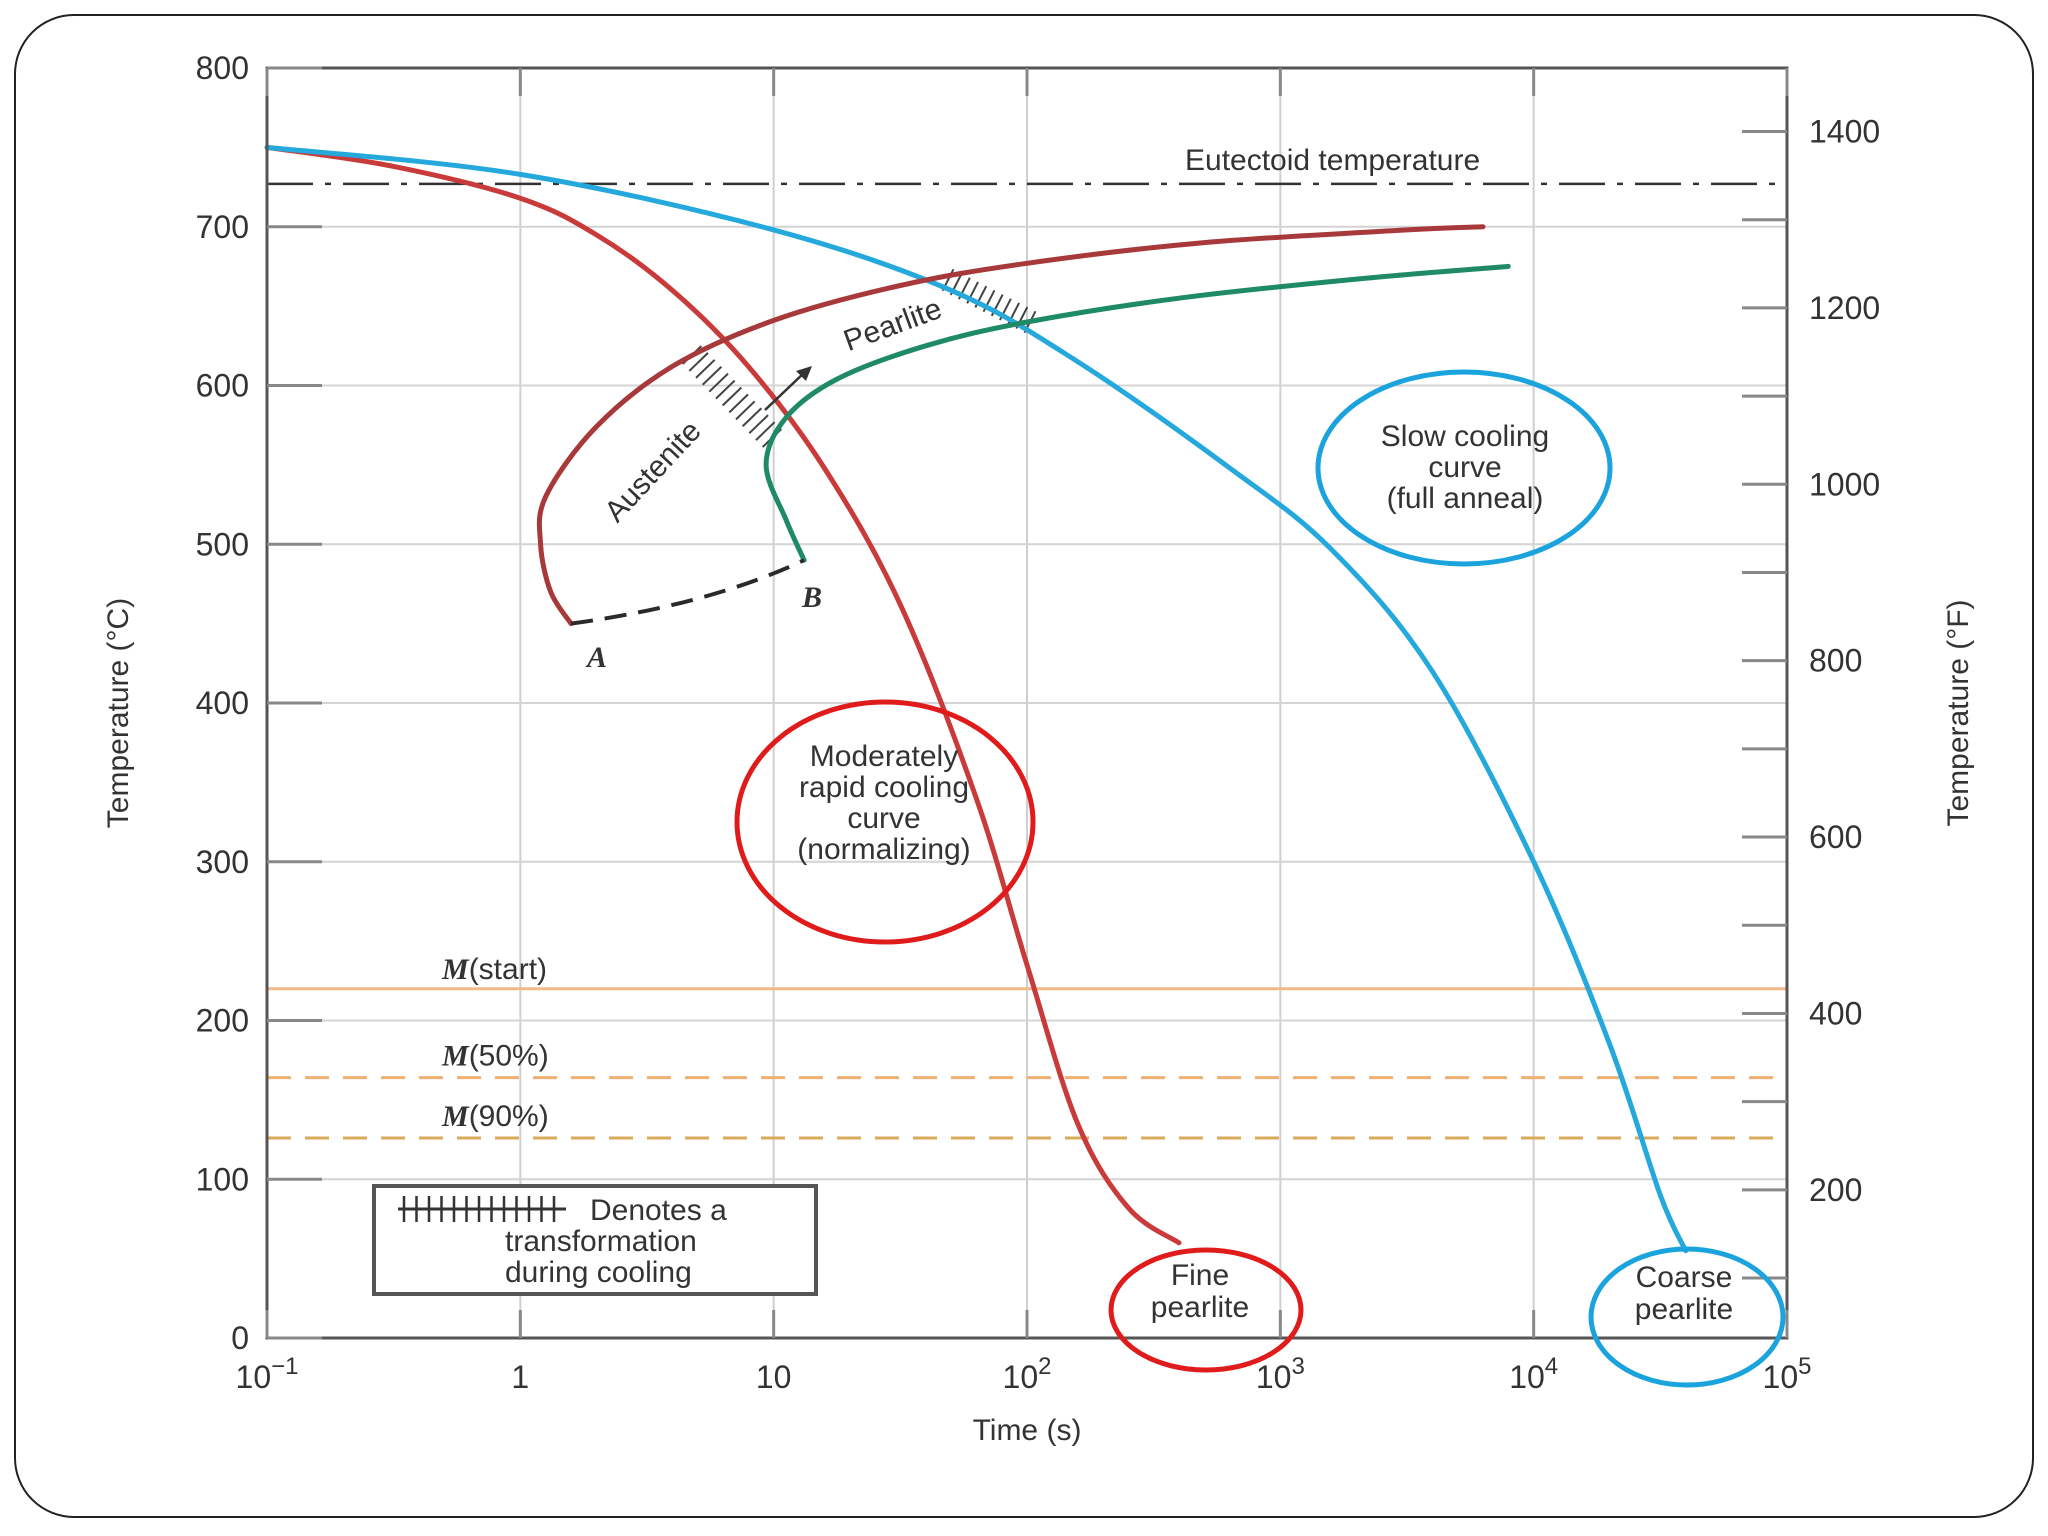 Image resolution: width=2048 pixels, height=1536 pixels. I want to click on full-anneal-note-line: (full anneal), so click(1465, 498).